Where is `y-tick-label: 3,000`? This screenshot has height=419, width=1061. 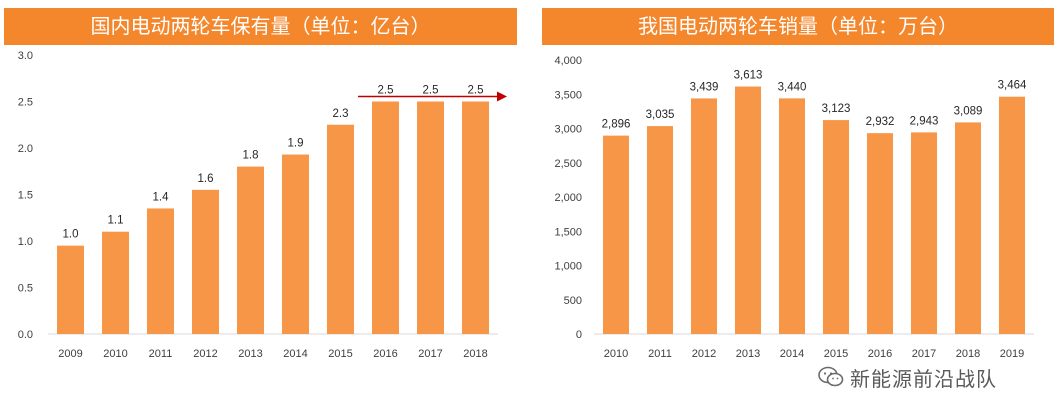
y-tick-label: 3,000 is located at coordinates (568, 130).